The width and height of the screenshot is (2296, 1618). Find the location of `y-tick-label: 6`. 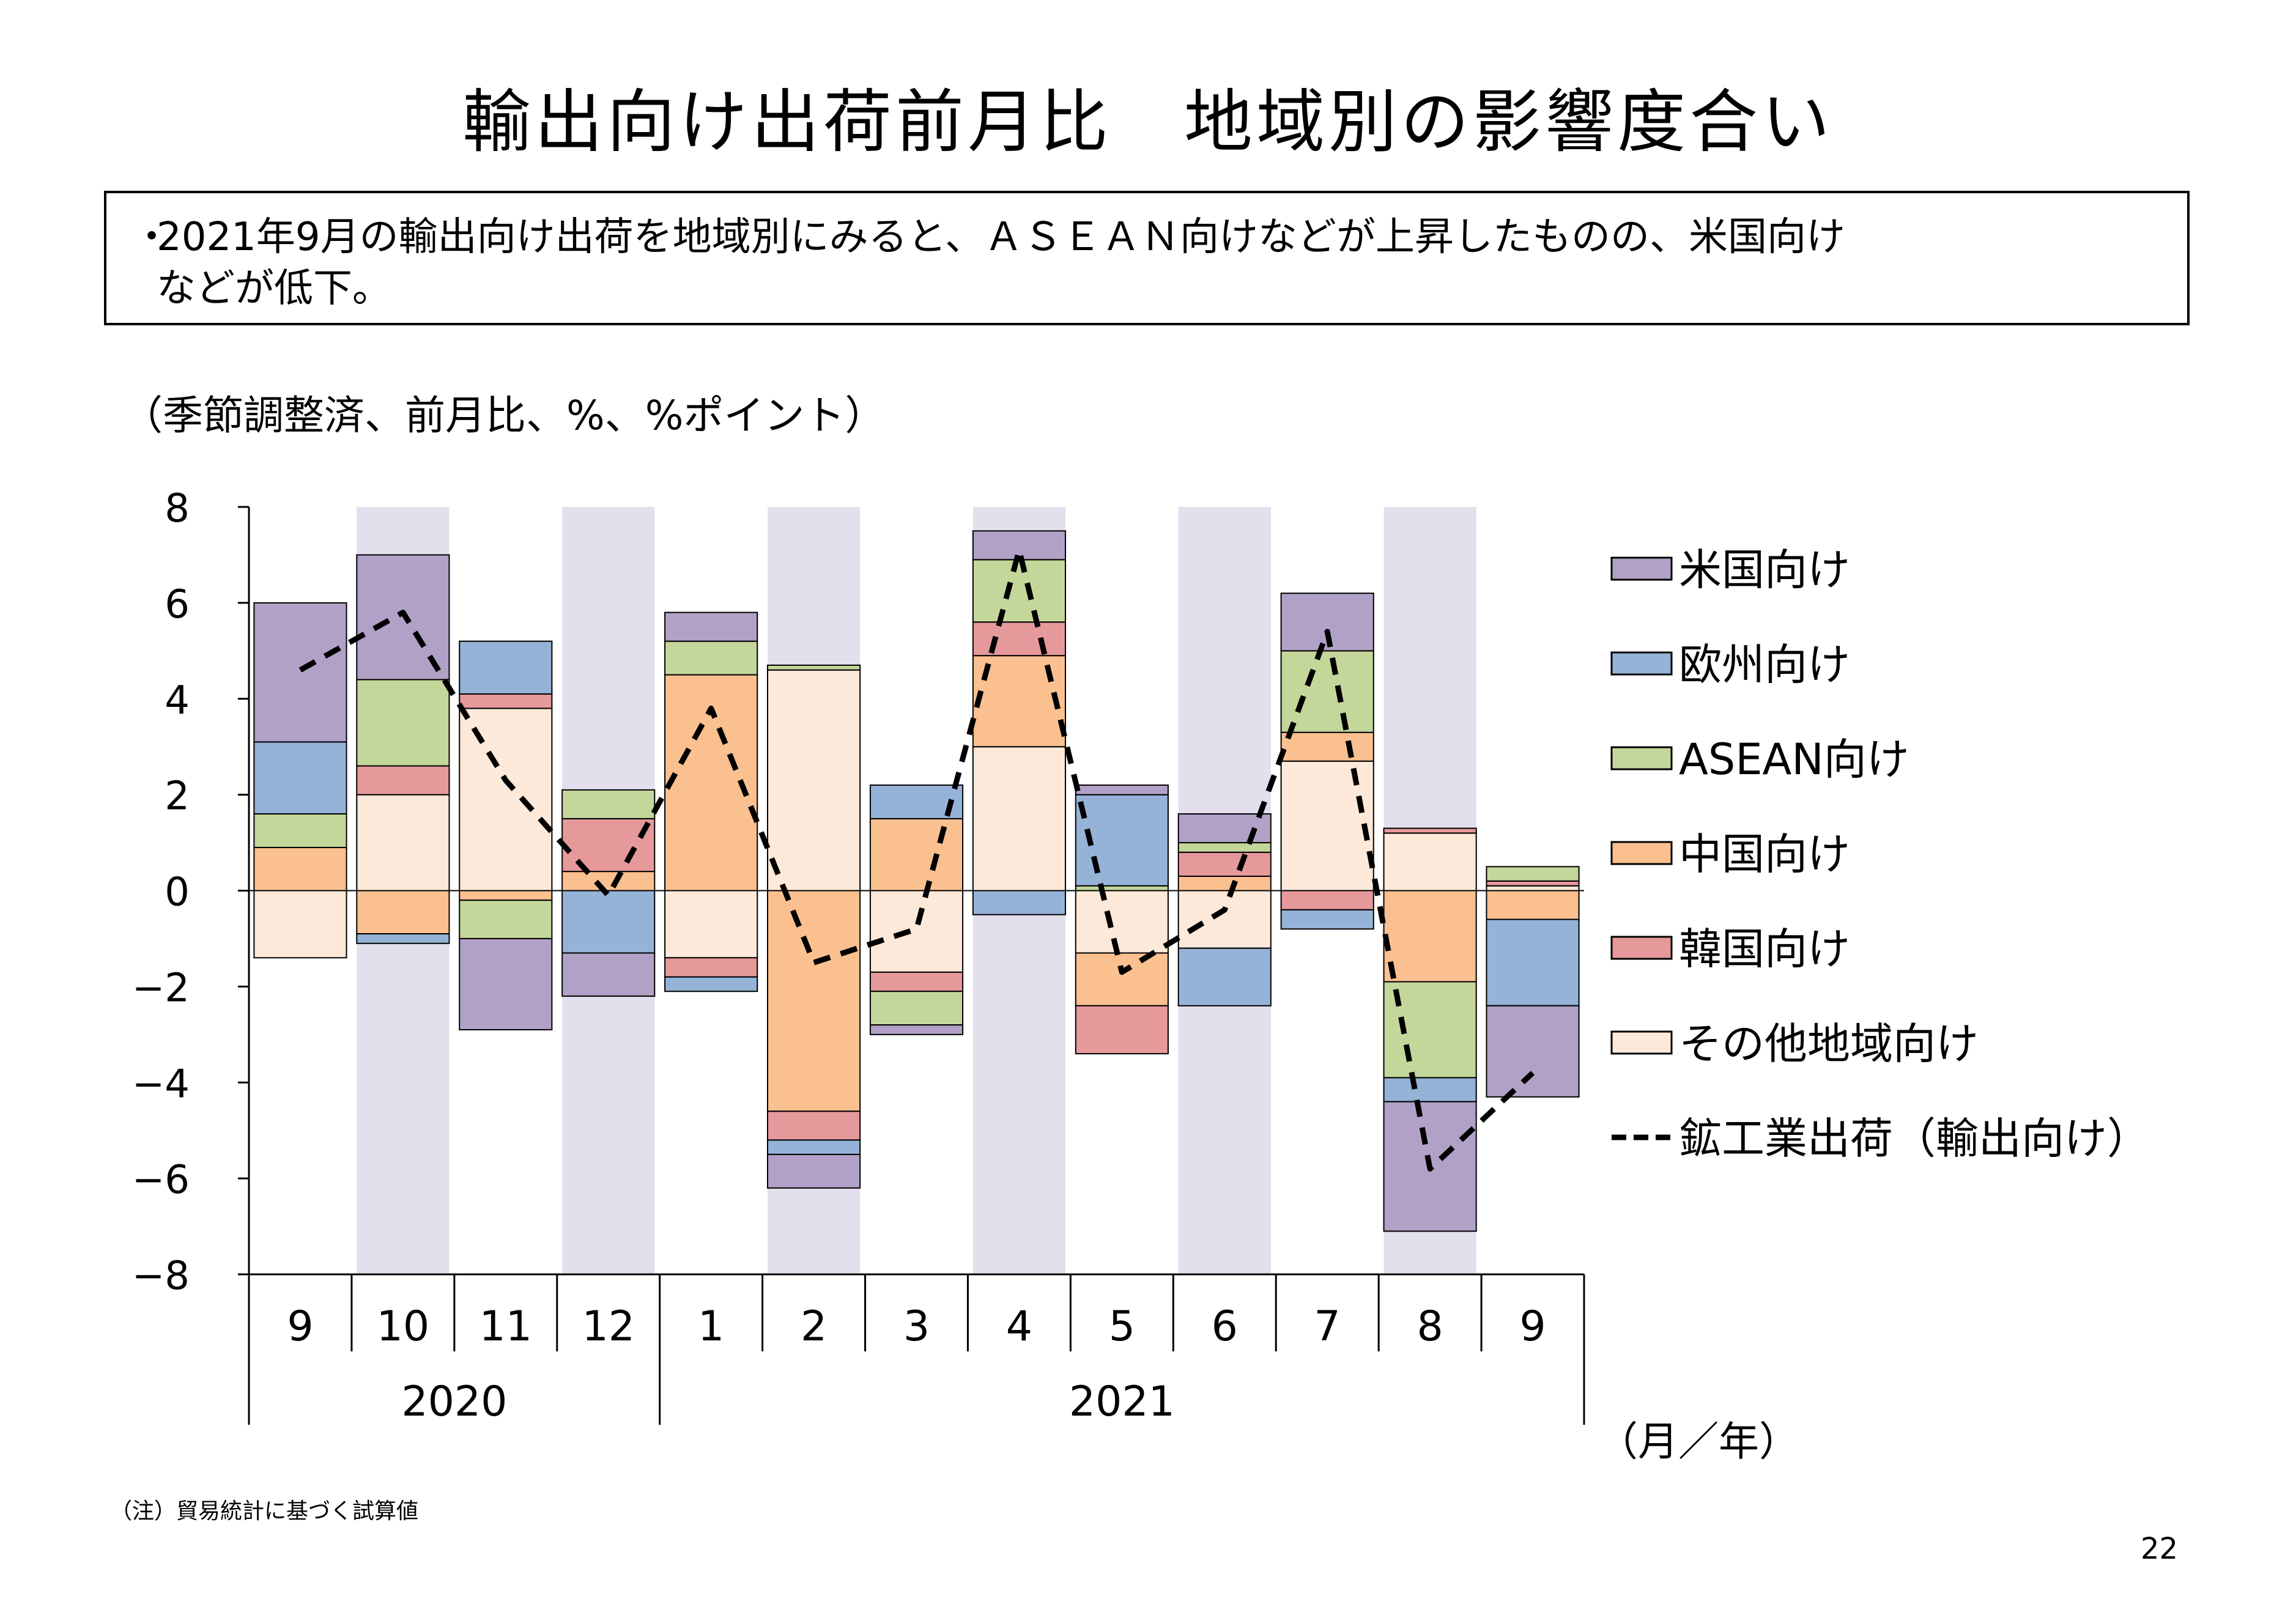

y-tick-label: 6 is located at coordinates (177, 605).